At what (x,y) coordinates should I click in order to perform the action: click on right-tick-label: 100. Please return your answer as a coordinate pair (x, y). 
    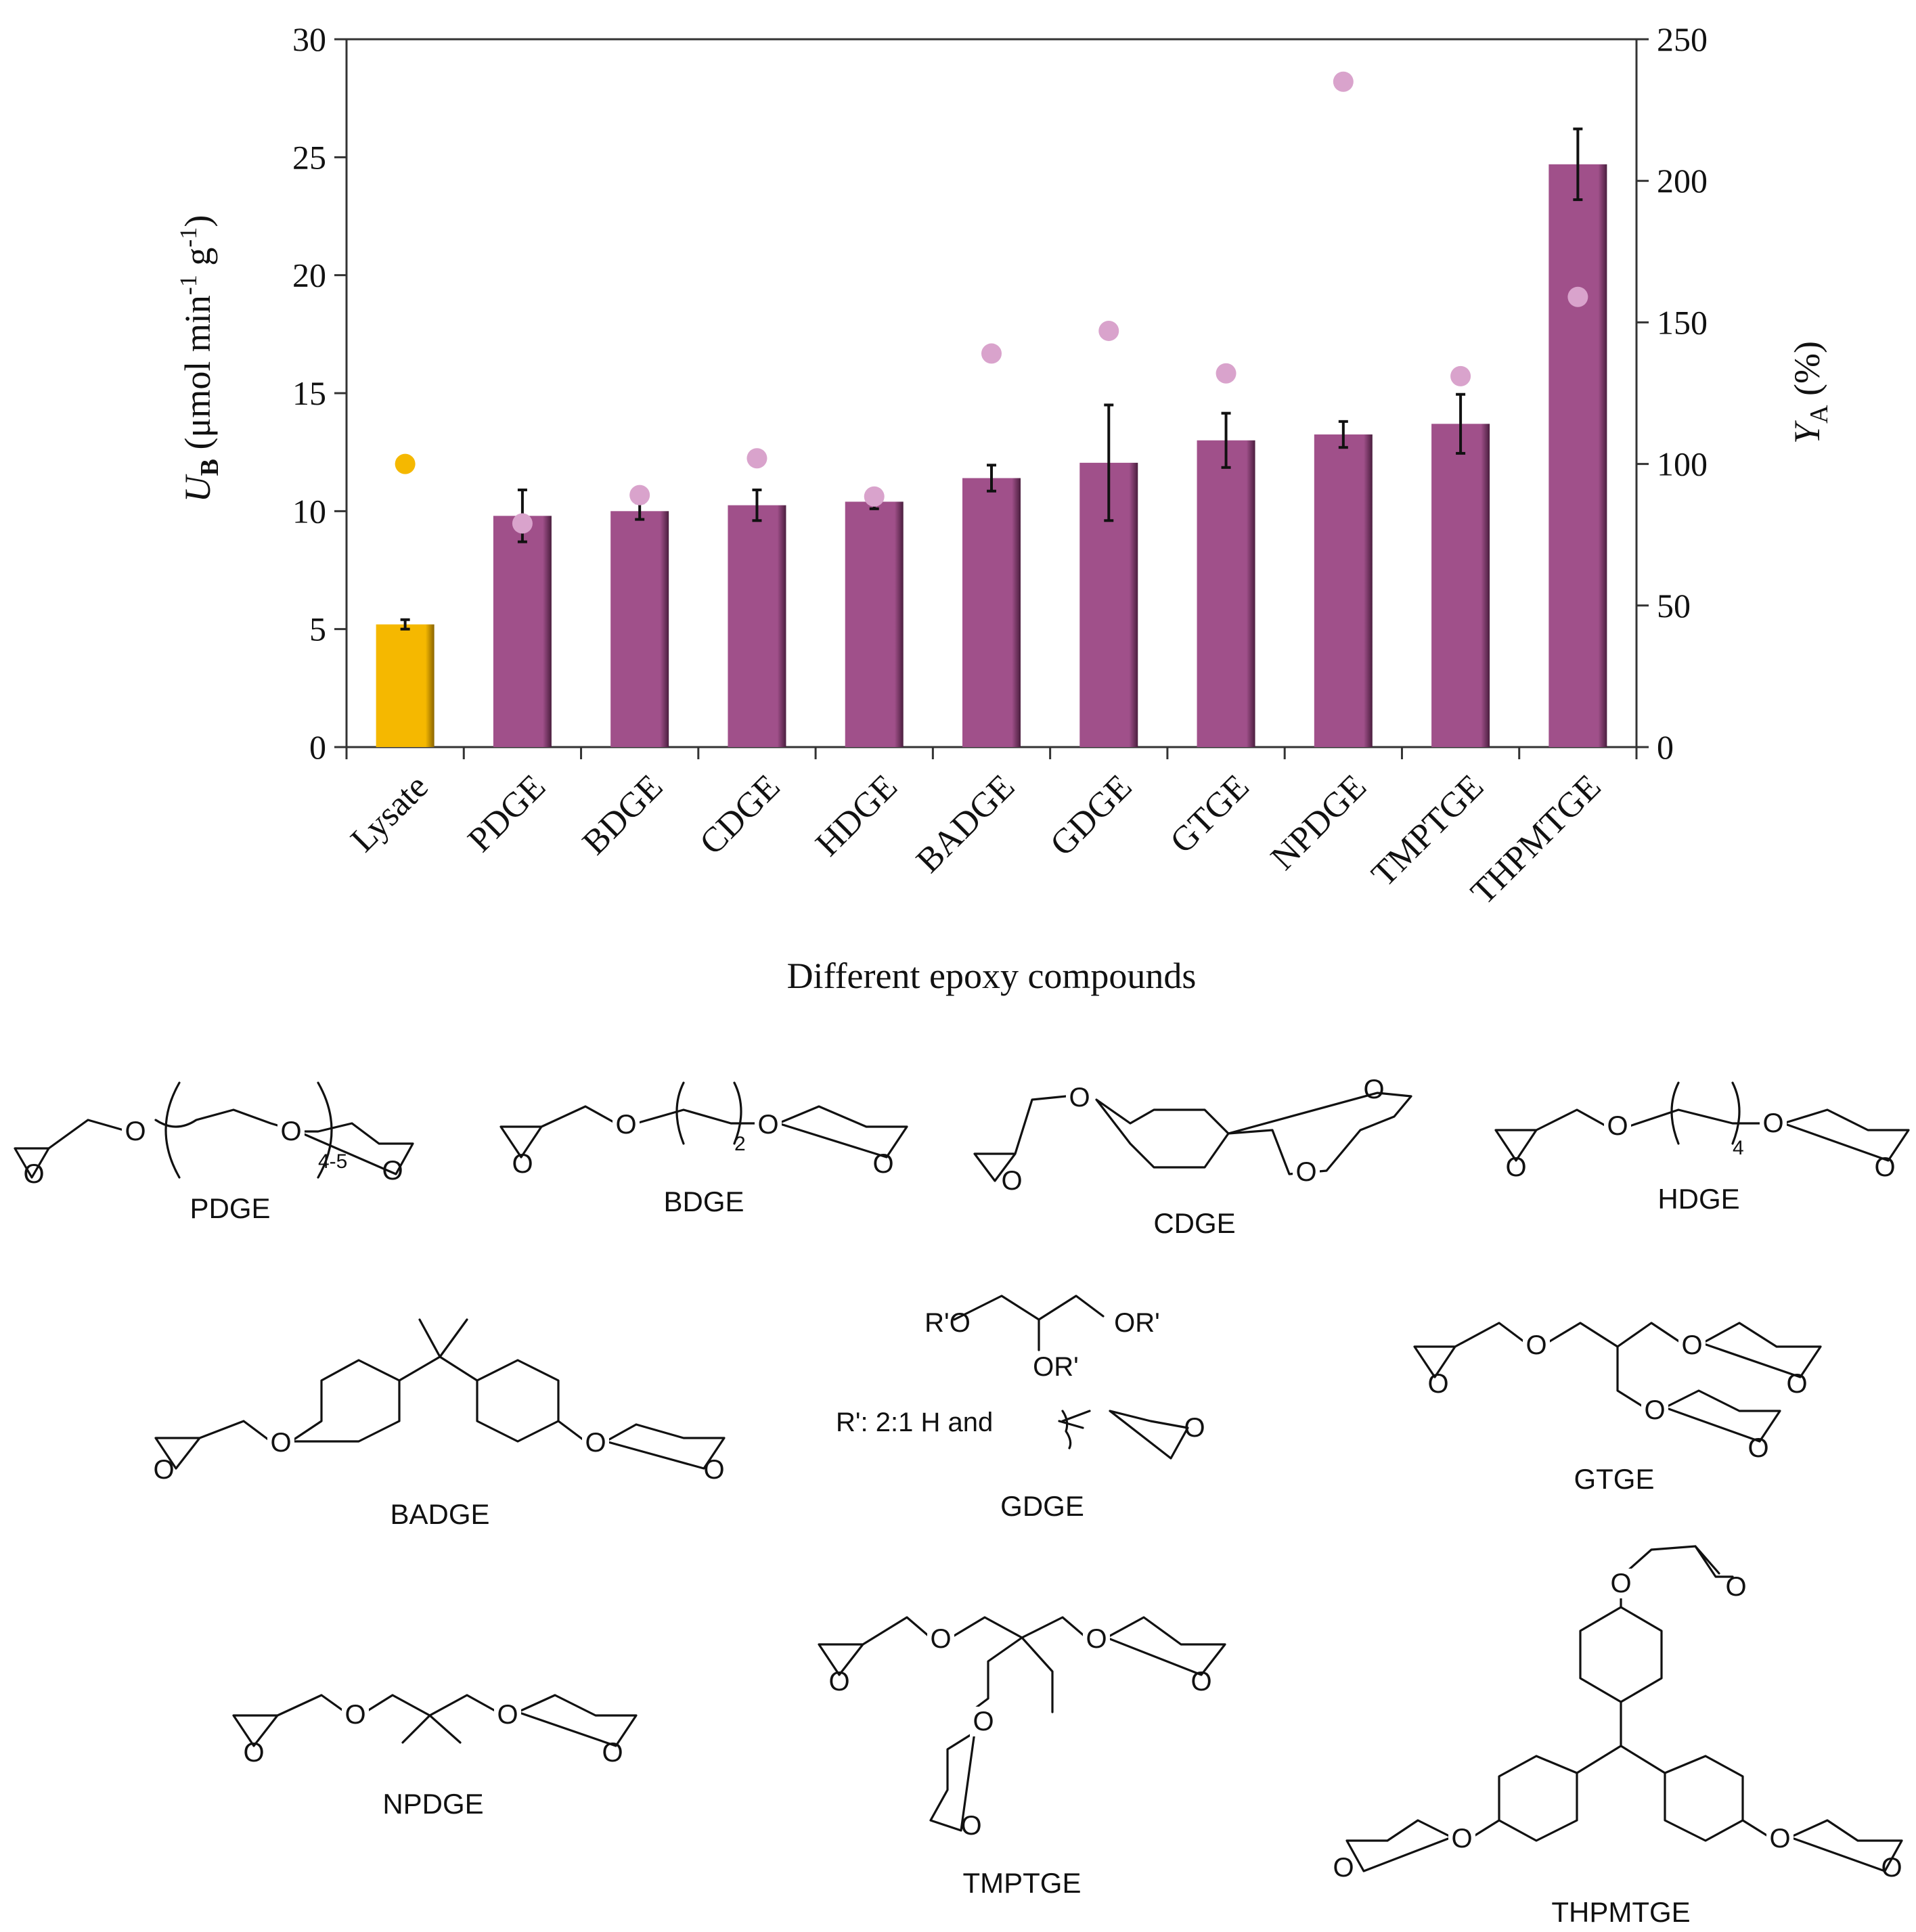
    Looking at the image, I should click on (1682, 464).